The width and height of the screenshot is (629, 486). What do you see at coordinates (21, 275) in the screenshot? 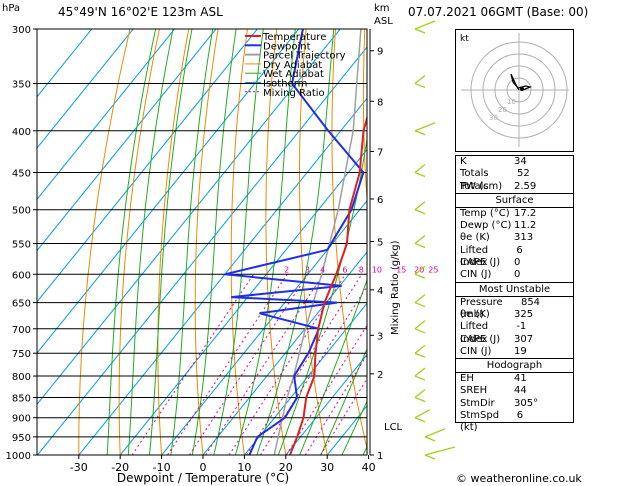
I see `pressure-tick-label: 600` at bounding box center [21, 275].